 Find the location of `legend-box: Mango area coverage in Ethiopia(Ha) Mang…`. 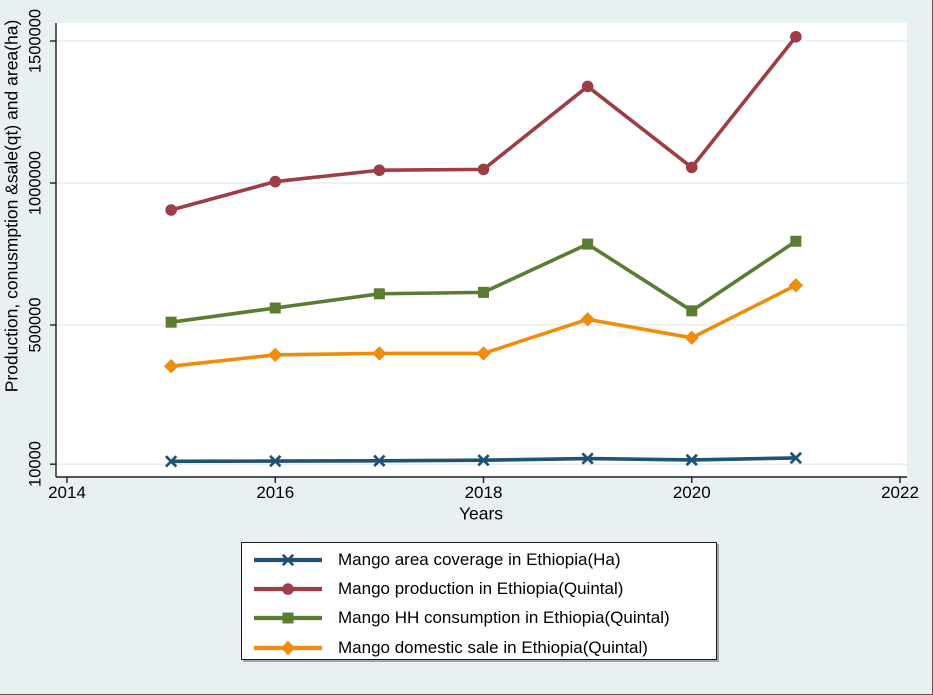

legend-box: Mango area coverage in Ethiopia(Ha) Mang… is located at coordinates (479, 601).